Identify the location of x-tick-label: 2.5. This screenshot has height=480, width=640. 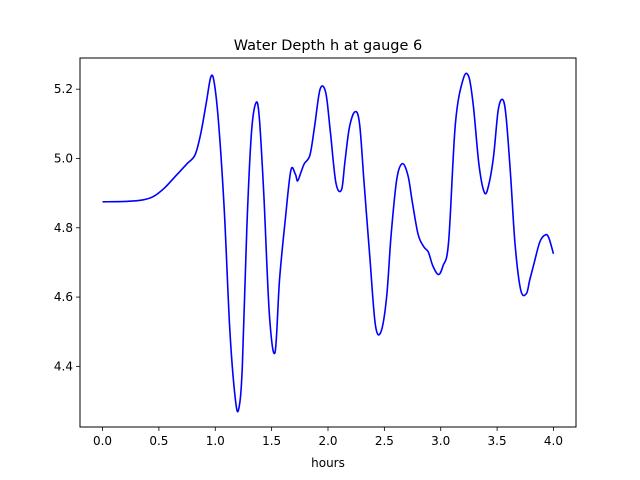
(384, 441).